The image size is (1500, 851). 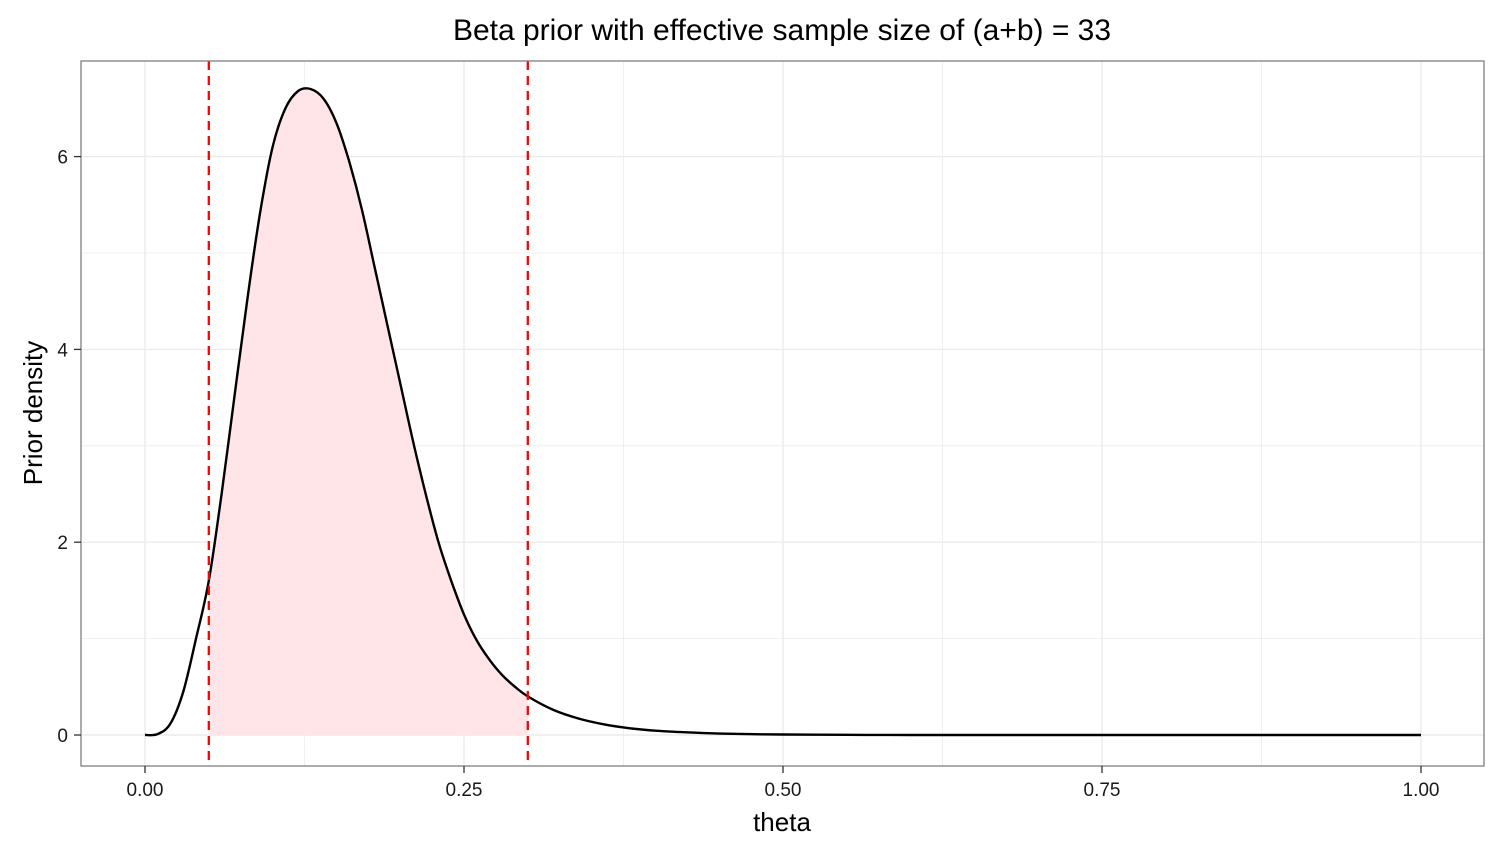 I want to click on y-tick-label: 0, so click(x=62, y=736).